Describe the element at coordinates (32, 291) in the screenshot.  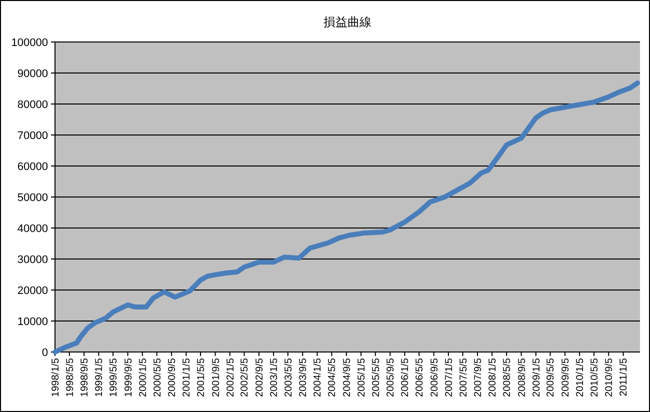
I see `y-tick-label: 20000` at that location.